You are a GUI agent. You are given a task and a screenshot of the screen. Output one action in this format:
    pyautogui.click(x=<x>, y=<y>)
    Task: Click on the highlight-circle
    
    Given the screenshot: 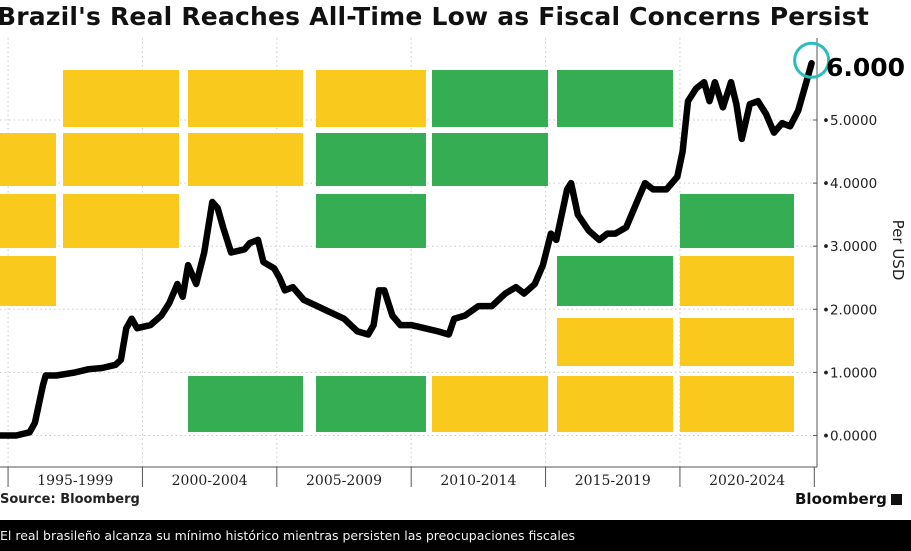 What is the action you would take?
    pyautogui.click(x=812, y=60)
    